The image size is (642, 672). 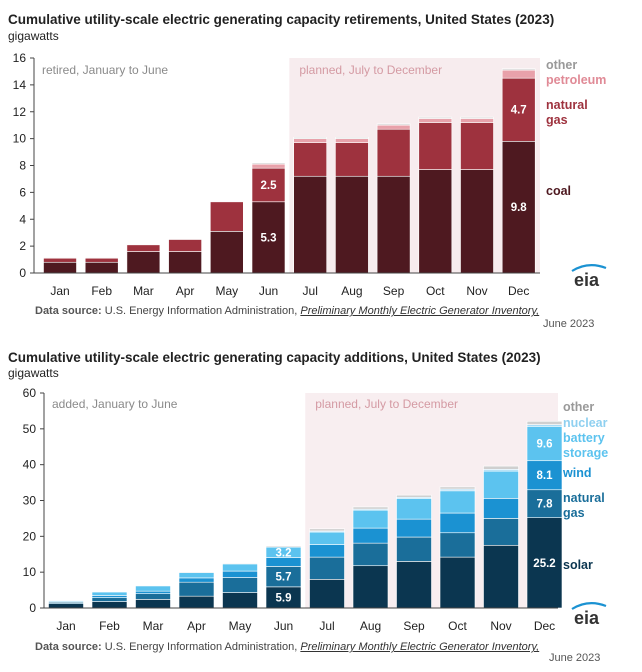 What do you see at coordinates (109, 605) in the screenshot?
I see `bar-segment-solar-feb` at bounding box center [109, 605].